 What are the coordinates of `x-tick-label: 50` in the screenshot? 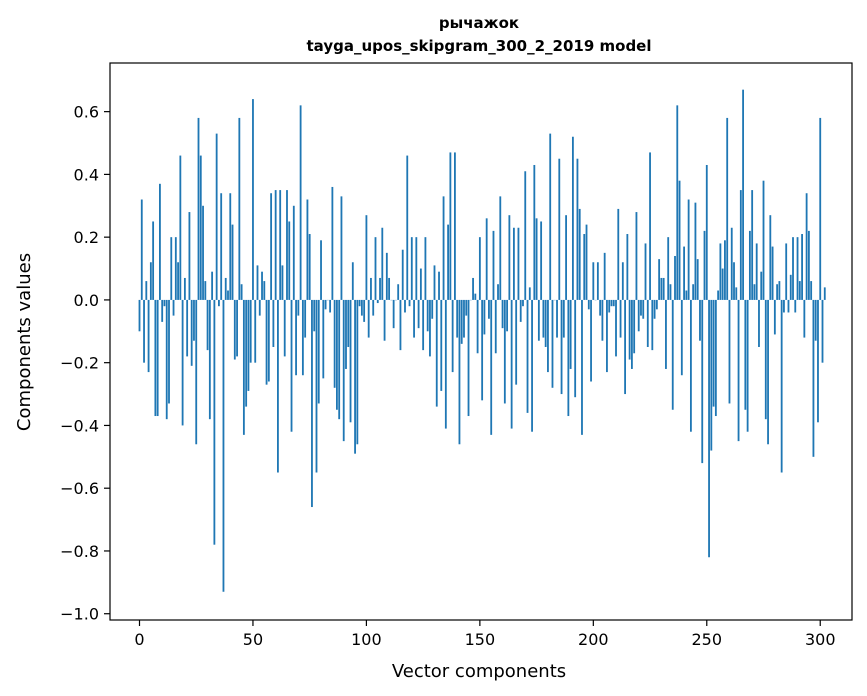 It's located at (253, 639).